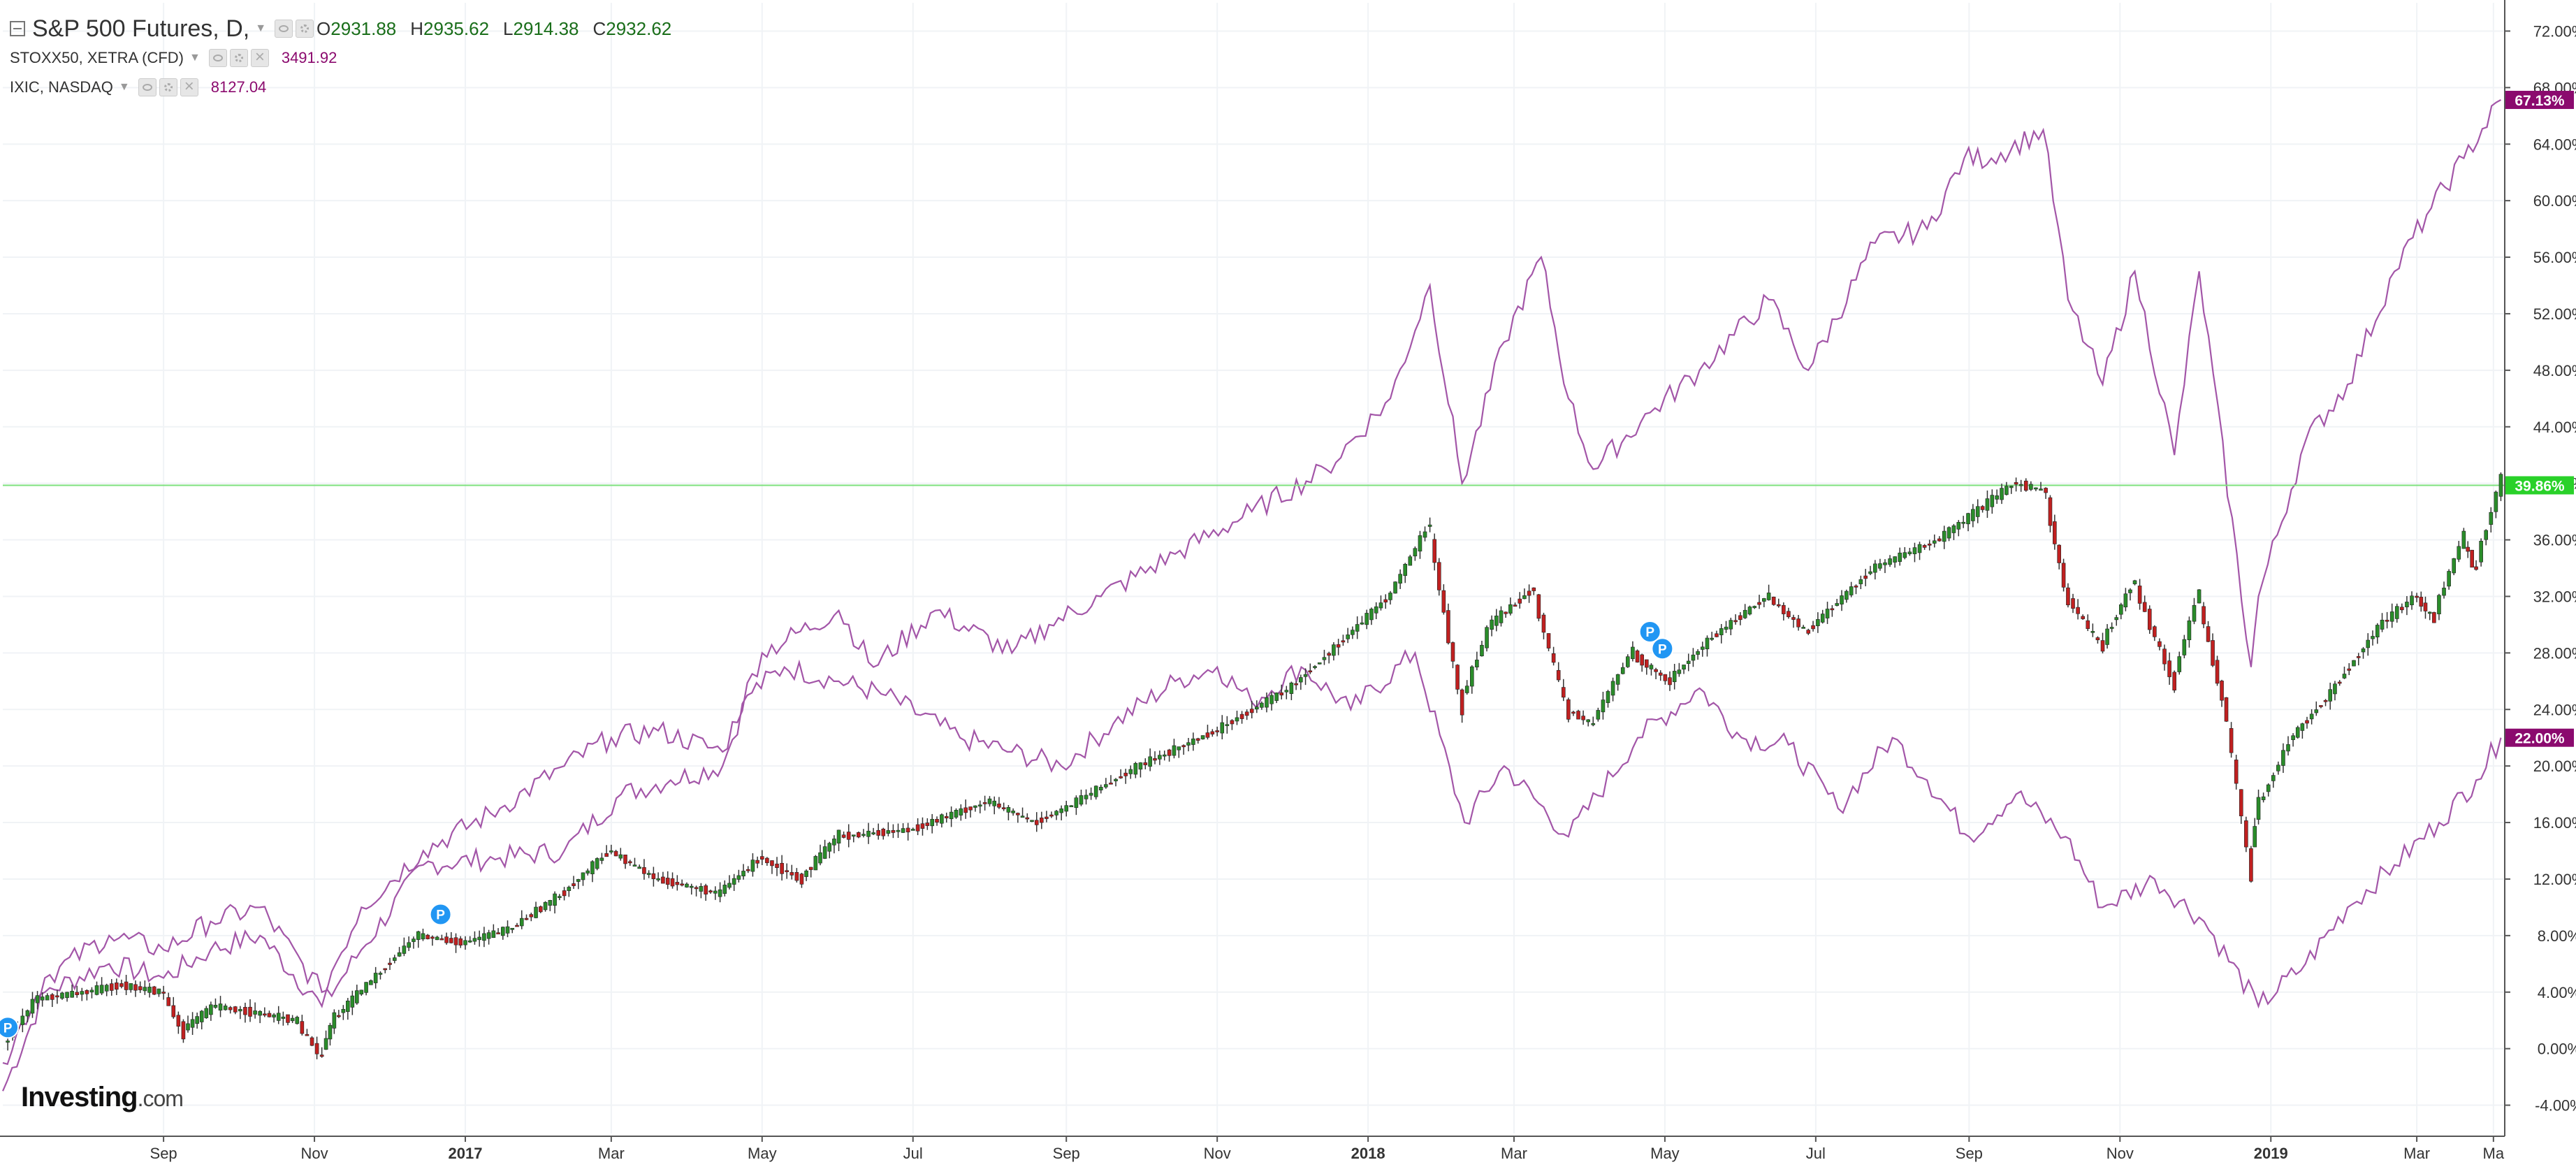 The width and height of the screenshot is (2576, 1167). I want to click on compare2-value: 8127.04, so click(239, 87).